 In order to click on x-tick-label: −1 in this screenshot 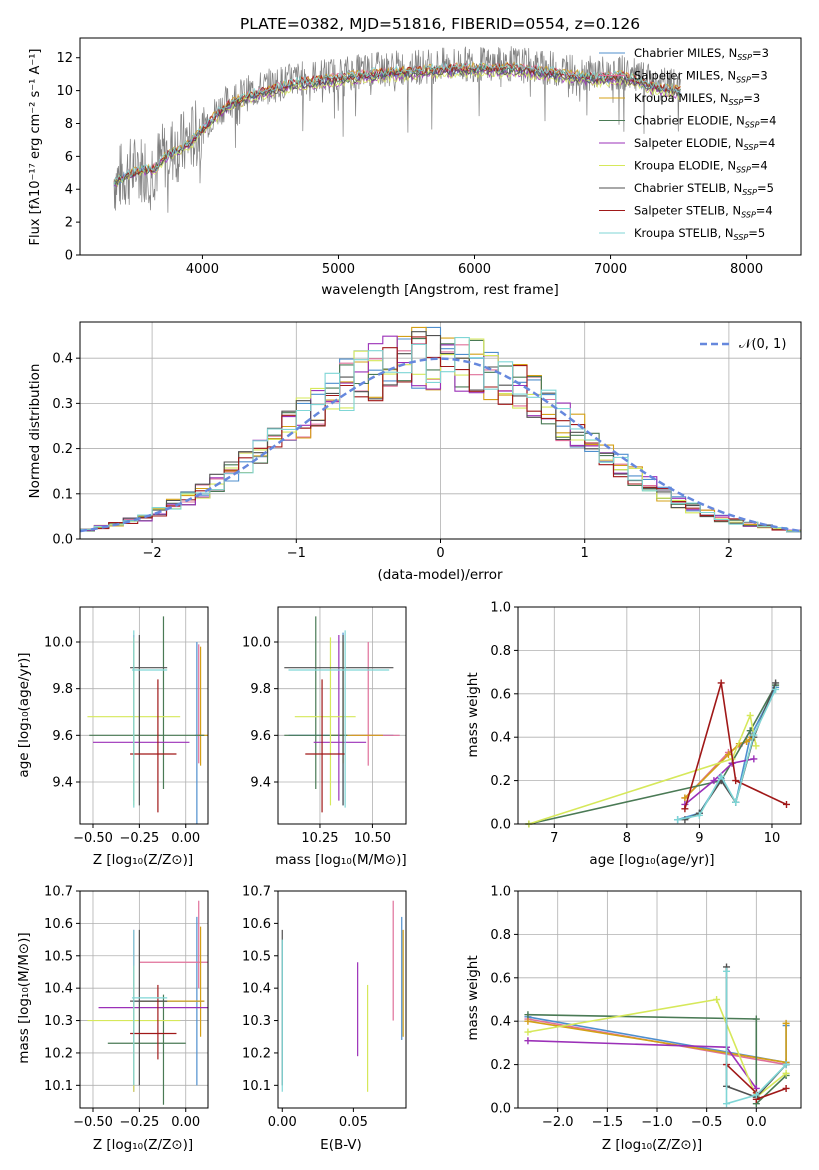, I will do `click(296, 553)`.